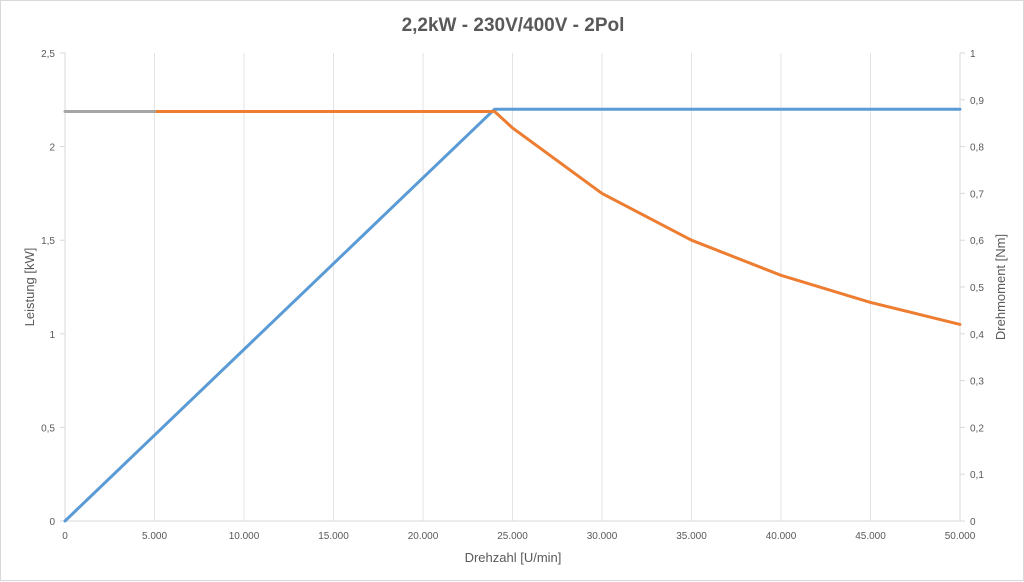 This screenshot has width=1024, height=582. What do you see at coordinates (977, 194) in the screenshot?
I see `y2-tick-label: 0,7` at bounding box center [977, 194].